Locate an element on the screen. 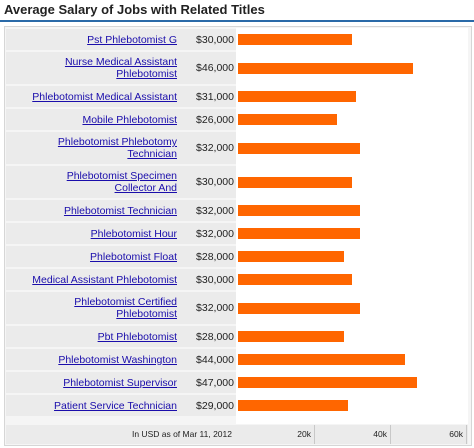 Image resolution: width=474 pixels, height=448 pixels. job-title-cell: Phlebotomist Float is located at coordinates (93, 256).